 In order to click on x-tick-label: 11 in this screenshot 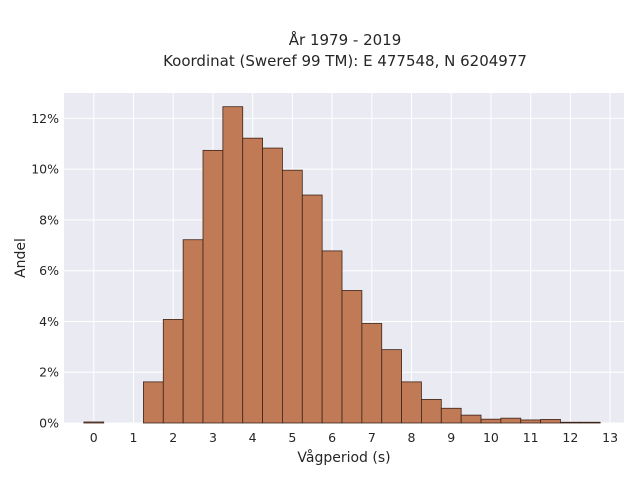, I will do `click(531, 437)`.